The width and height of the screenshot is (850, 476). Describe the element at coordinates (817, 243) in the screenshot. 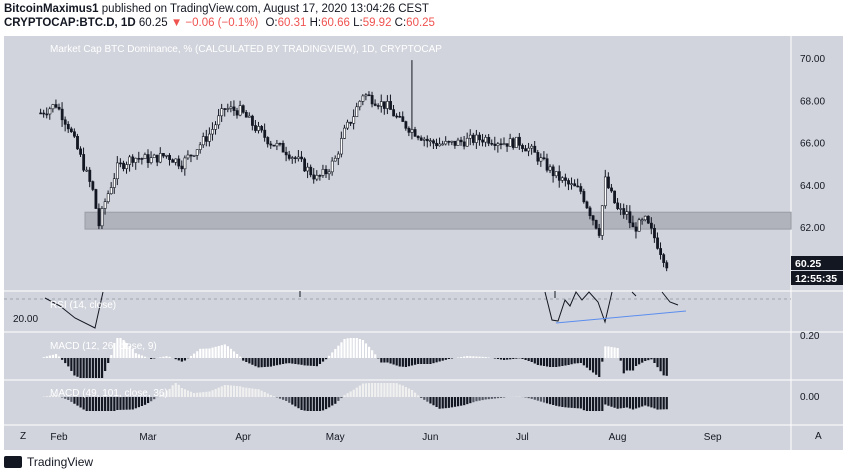

I see `price-axis` at that location.